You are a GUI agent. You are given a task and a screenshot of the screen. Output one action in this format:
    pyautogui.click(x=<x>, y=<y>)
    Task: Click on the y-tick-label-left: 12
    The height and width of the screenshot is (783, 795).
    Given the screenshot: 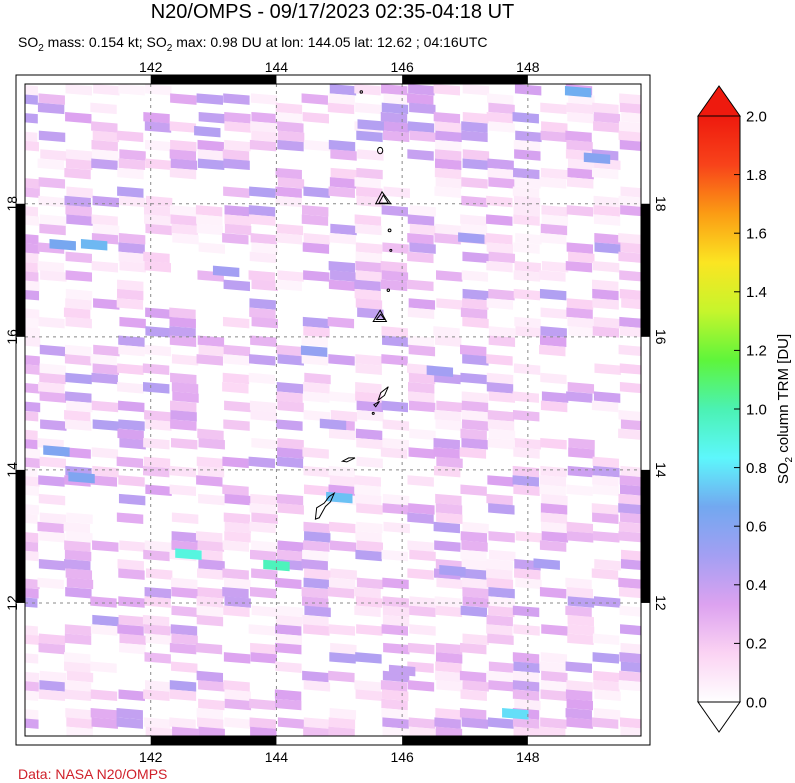 What is the action you would take?
    pyautogui.click(x=12, y=603)
    